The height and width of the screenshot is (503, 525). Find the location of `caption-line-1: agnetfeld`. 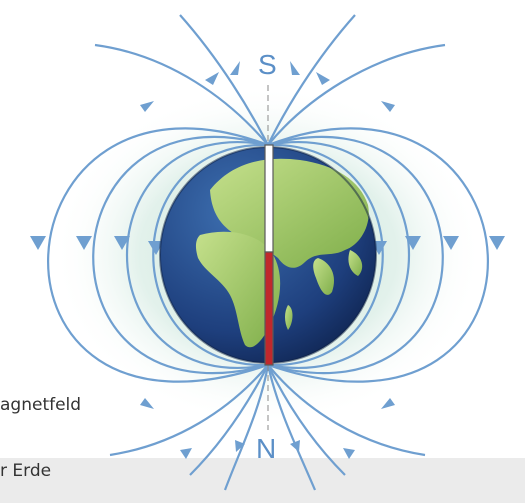

caption-line-1: agnetfeld is located at coordinates (41, 405).